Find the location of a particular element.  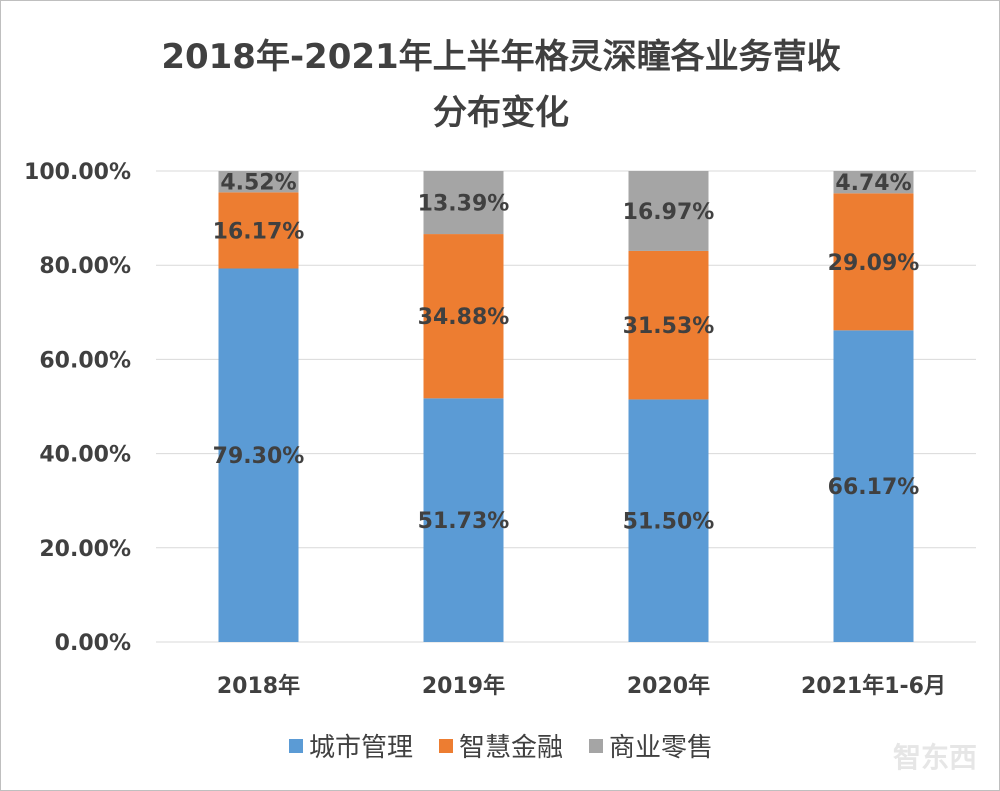

chart-title-line-2: 分布变化 is located at coordinates (501, 113).